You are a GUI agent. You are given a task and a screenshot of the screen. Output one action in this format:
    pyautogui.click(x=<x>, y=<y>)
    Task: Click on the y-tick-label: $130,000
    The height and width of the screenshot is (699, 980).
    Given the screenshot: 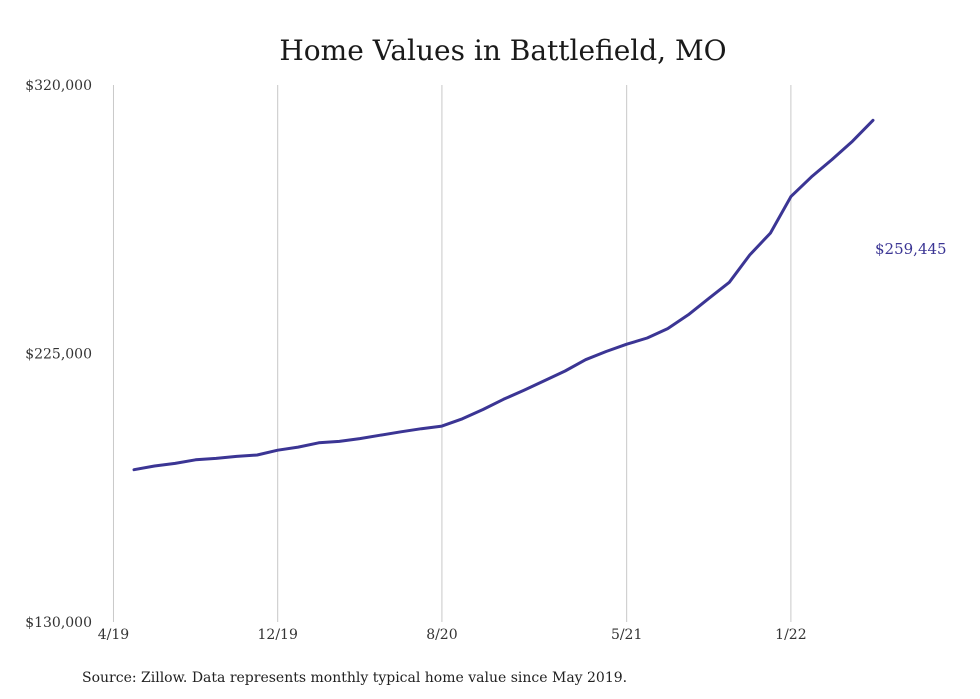 What is the action you would take?
    pyautogui.click(x=58, y=623)
    